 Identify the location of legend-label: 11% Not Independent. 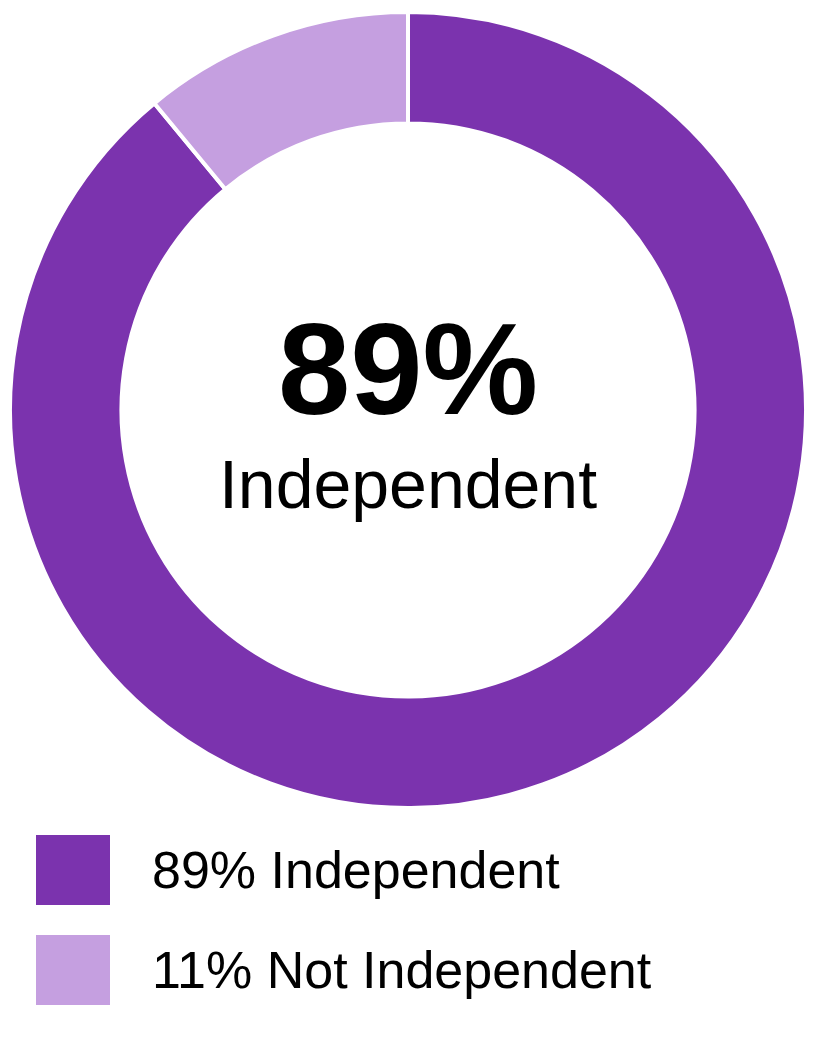
(402, 970).